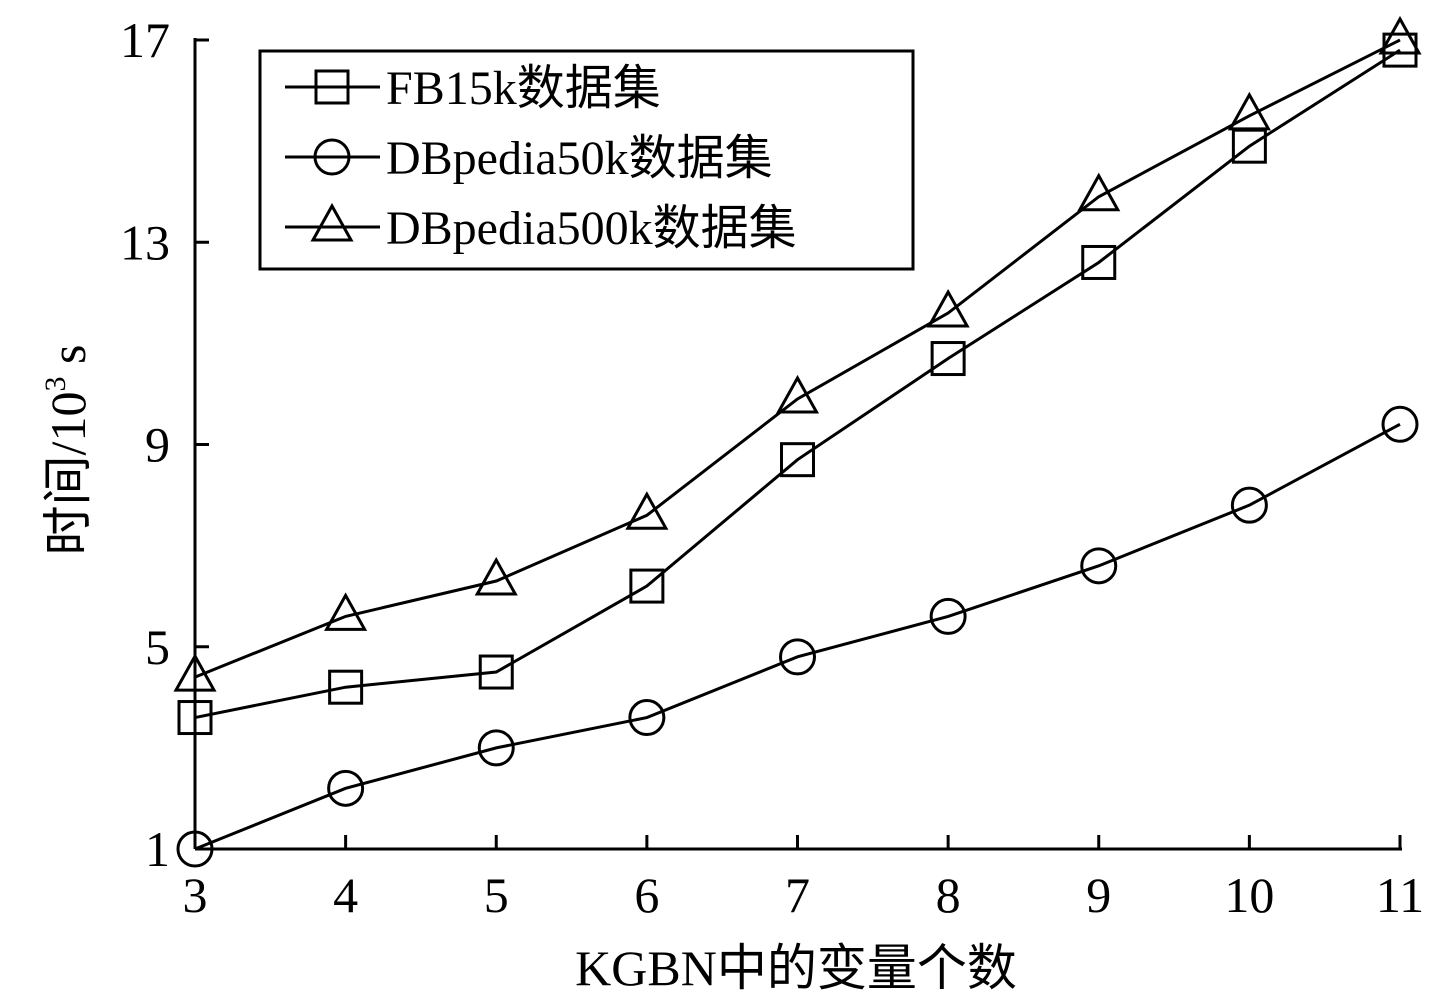 The width and height of the screenshot is (1432, 1007). I want to click on y-ticks: 1 5 9 13 17, so click(164, 444).